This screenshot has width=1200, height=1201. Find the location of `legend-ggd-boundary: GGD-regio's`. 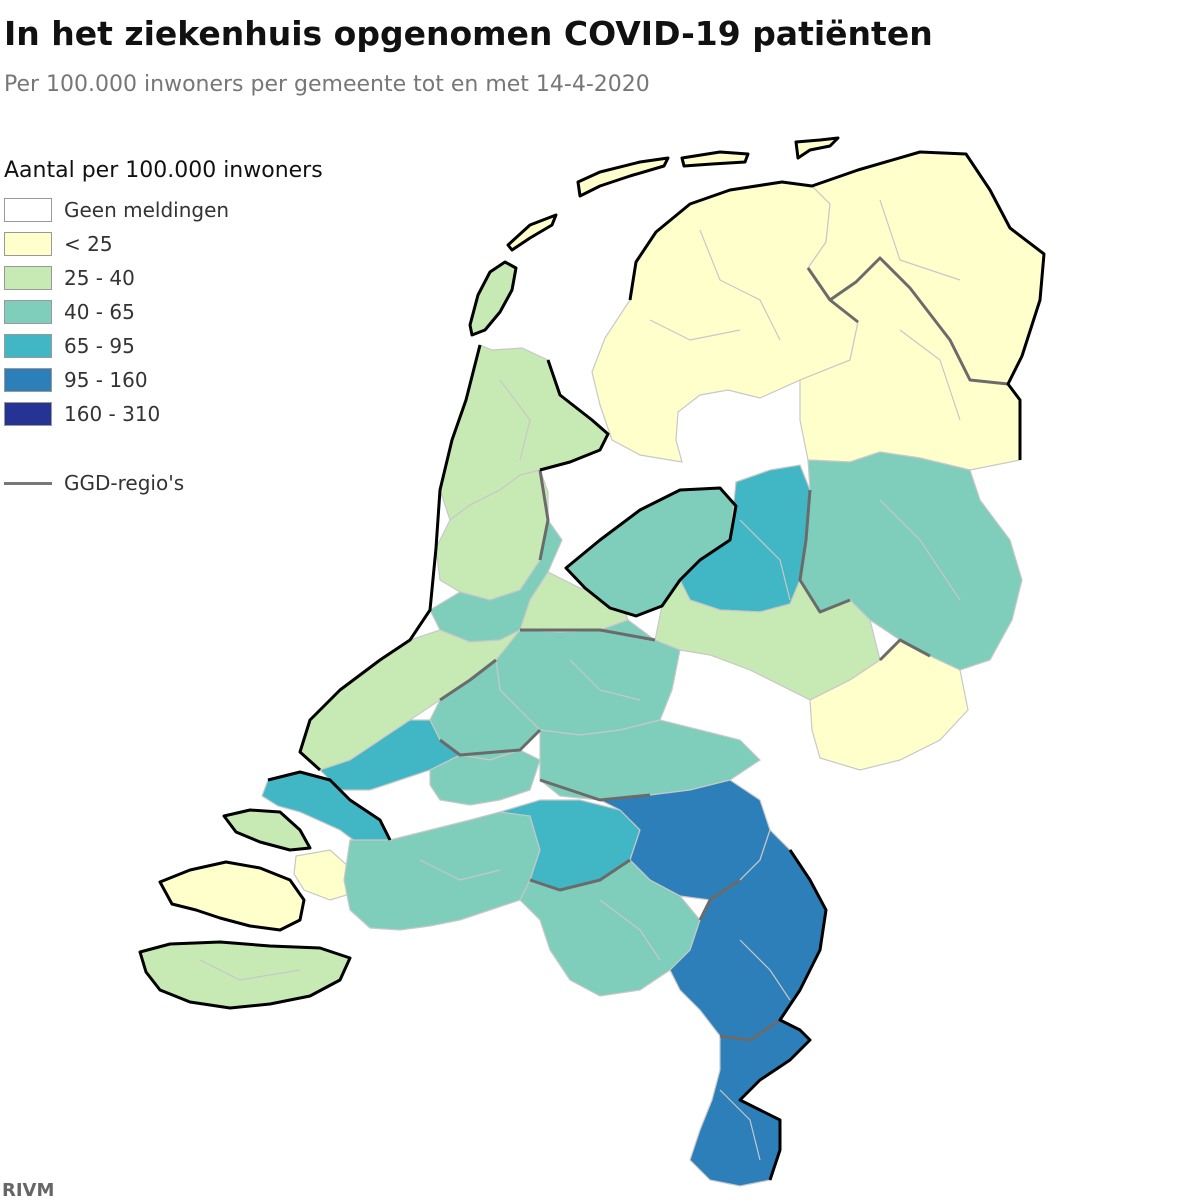

legend-ggd-boundary: GGD-regio's is located at coordinates (163, 483).